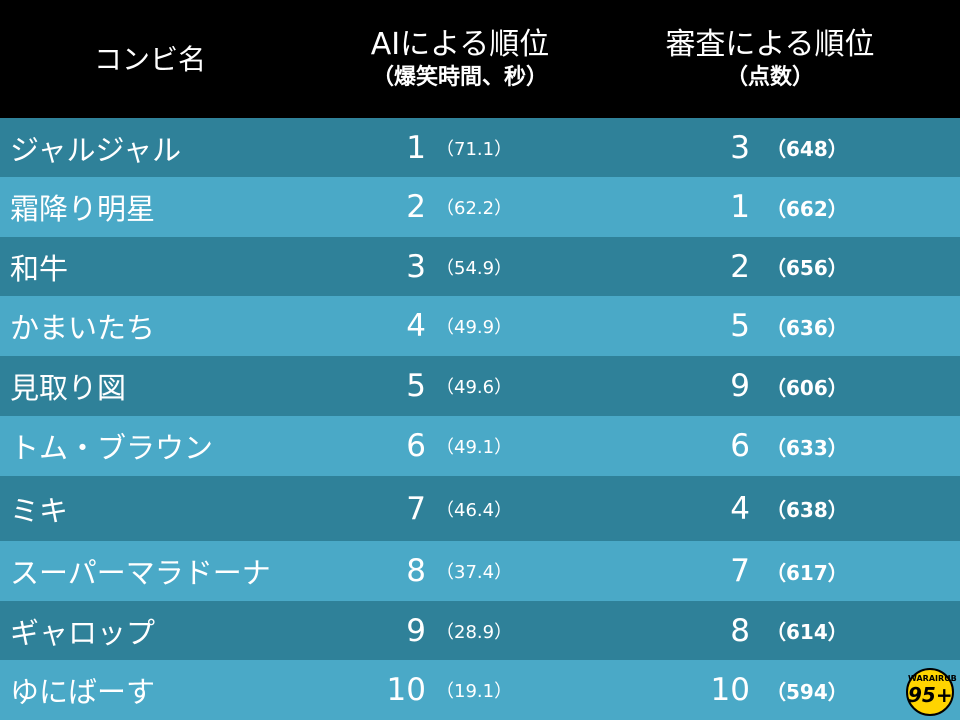 This screenshot has width=960, height=720. What do you see at coordinates (740, 207) in the screenshot?
I see `judge-rank-value: 1` at bounding box center [740, 207].